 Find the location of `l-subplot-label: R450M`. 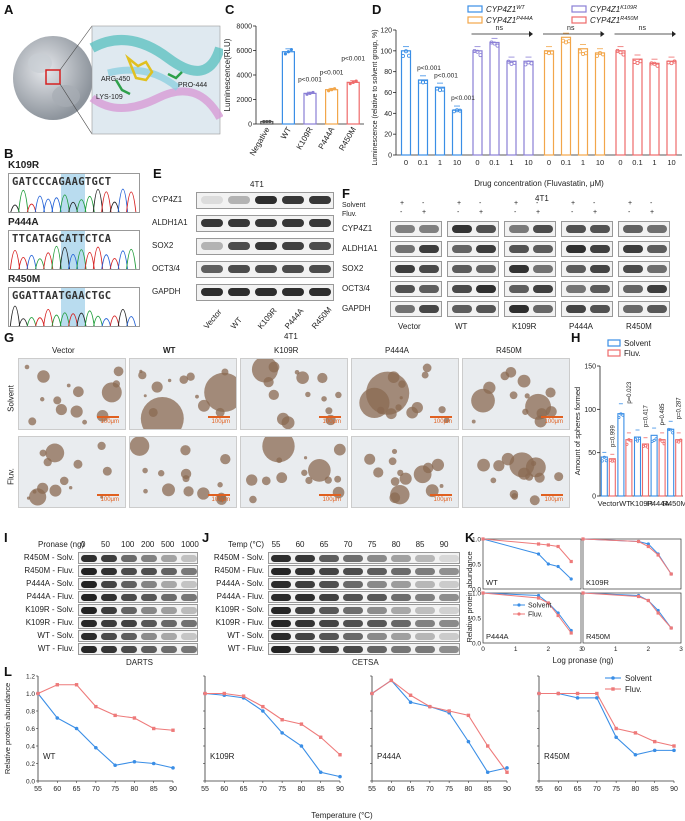

l-subplot-label: R450M is located at coordinates (557, 756).